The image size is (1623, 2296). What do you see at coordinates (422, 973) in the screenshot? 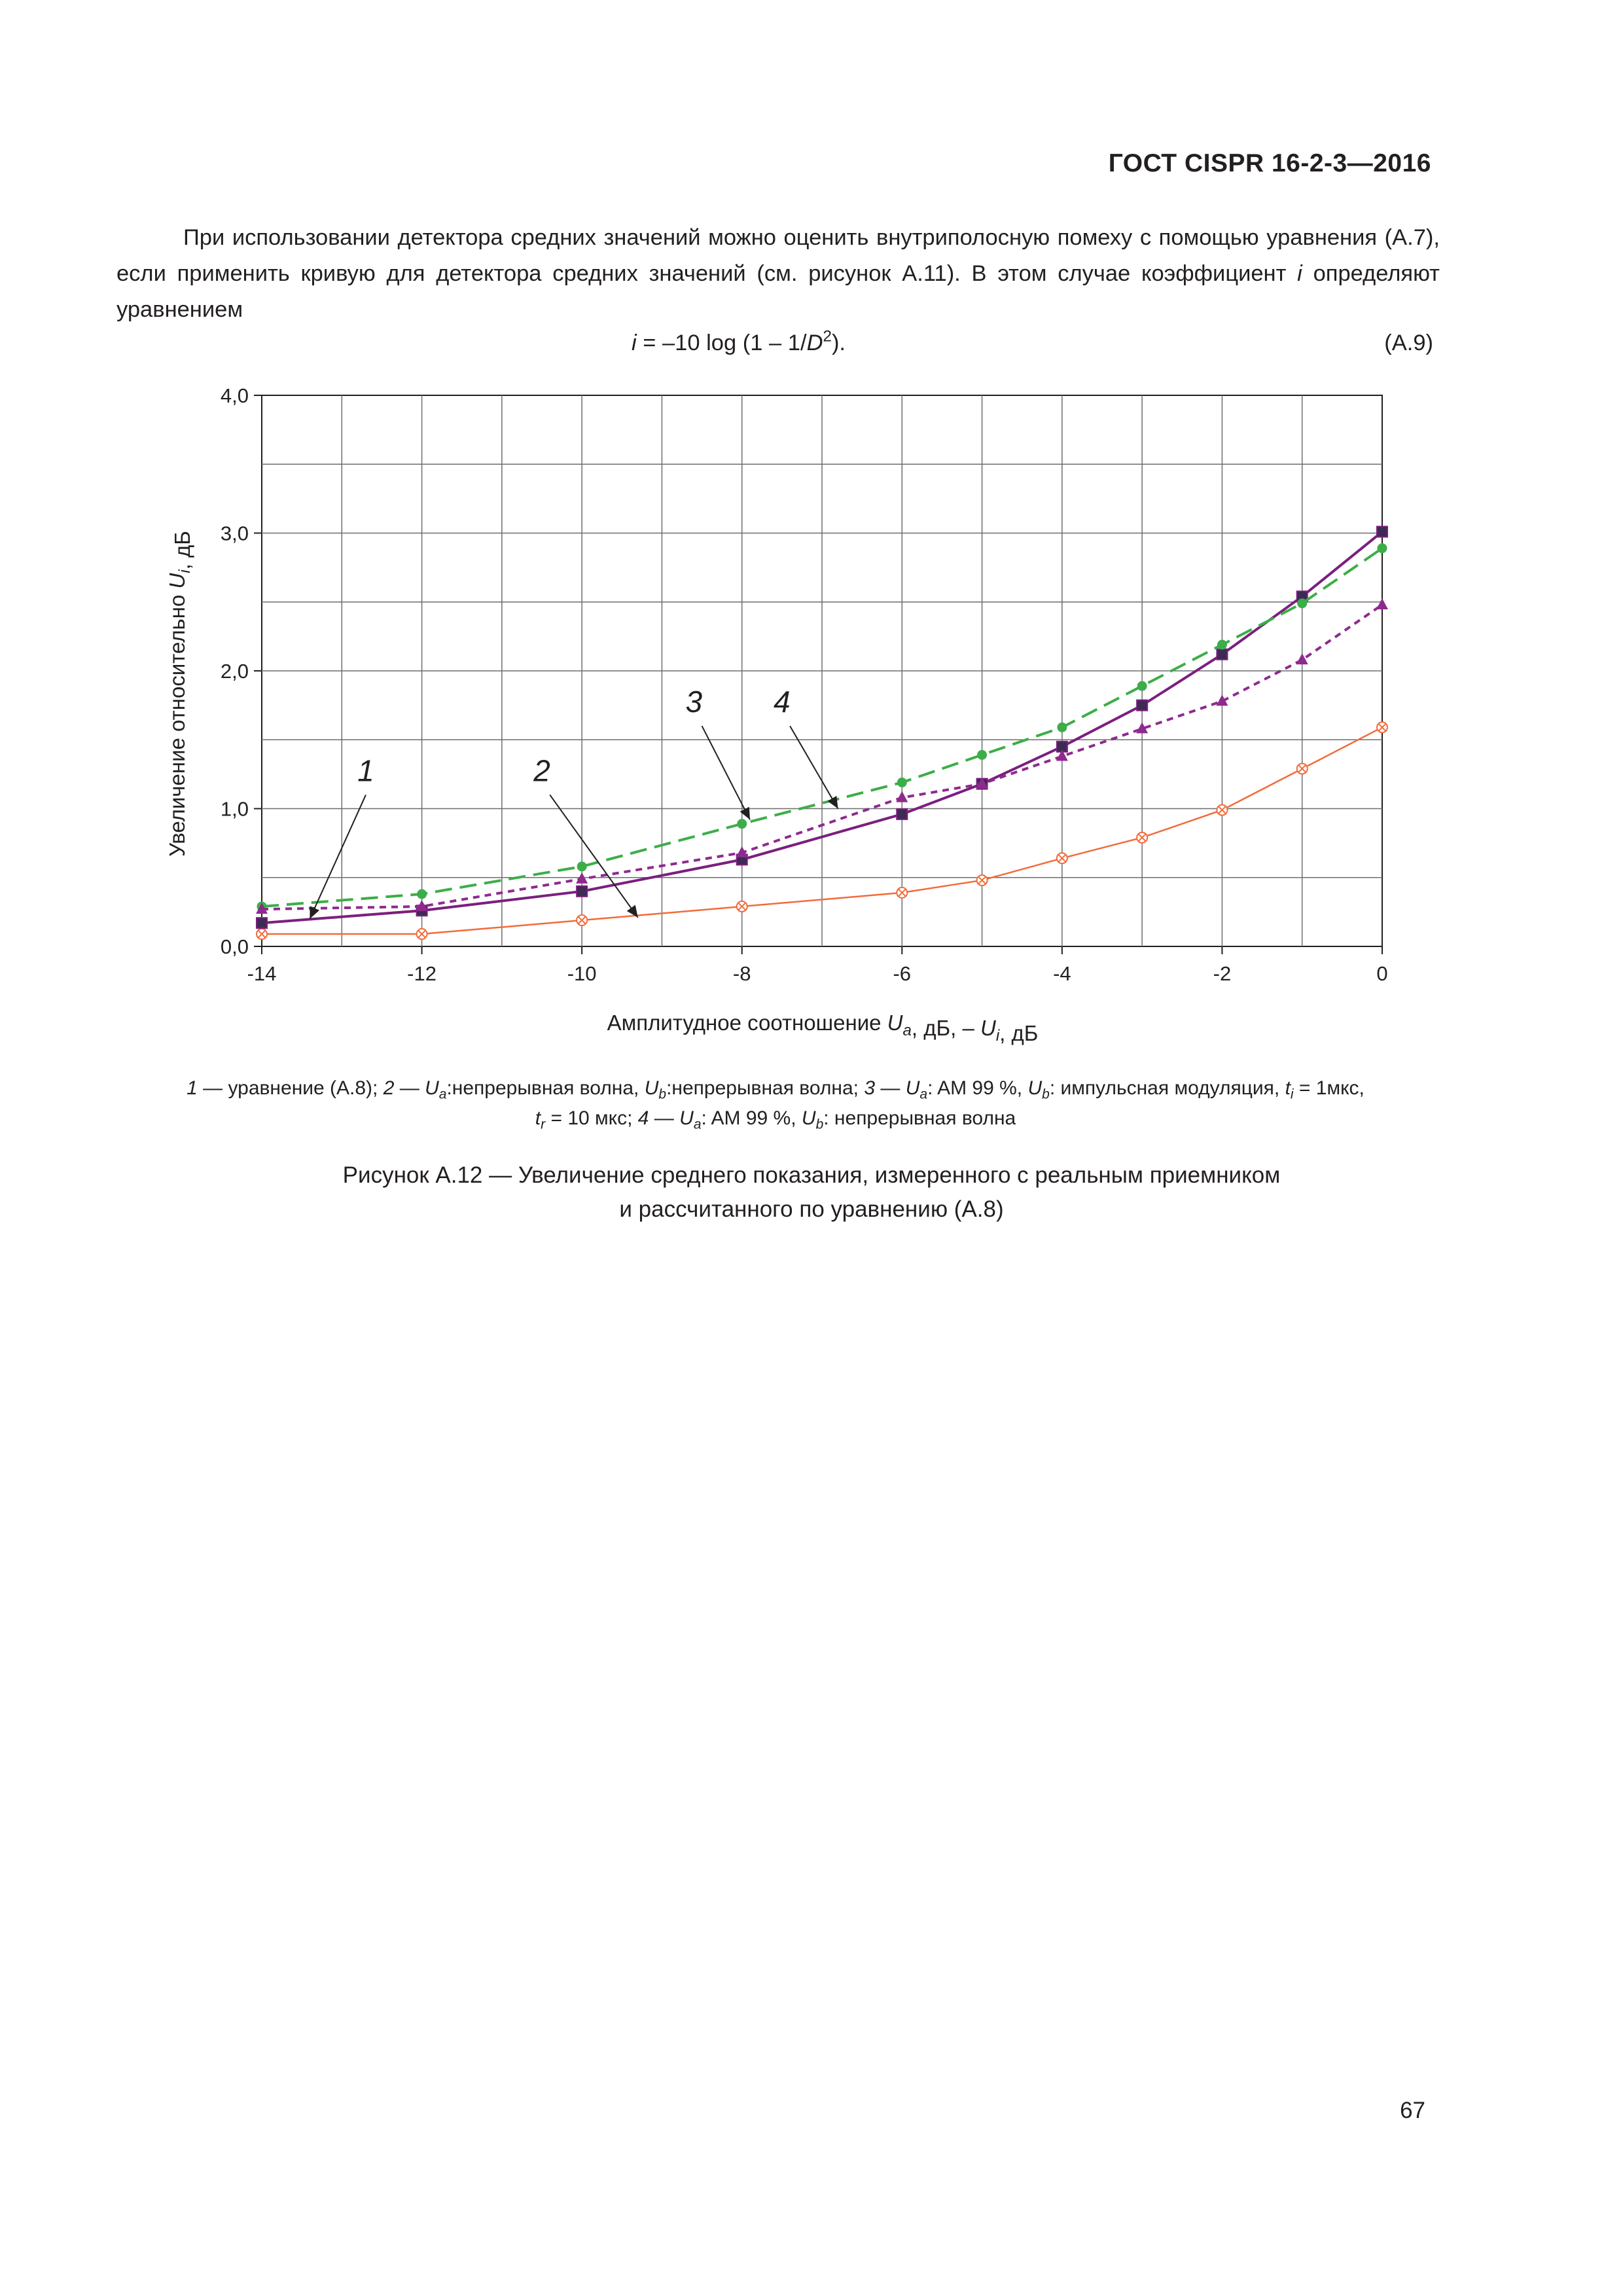
I see `x-tick-label: -12` at bounding box center [422, 973].